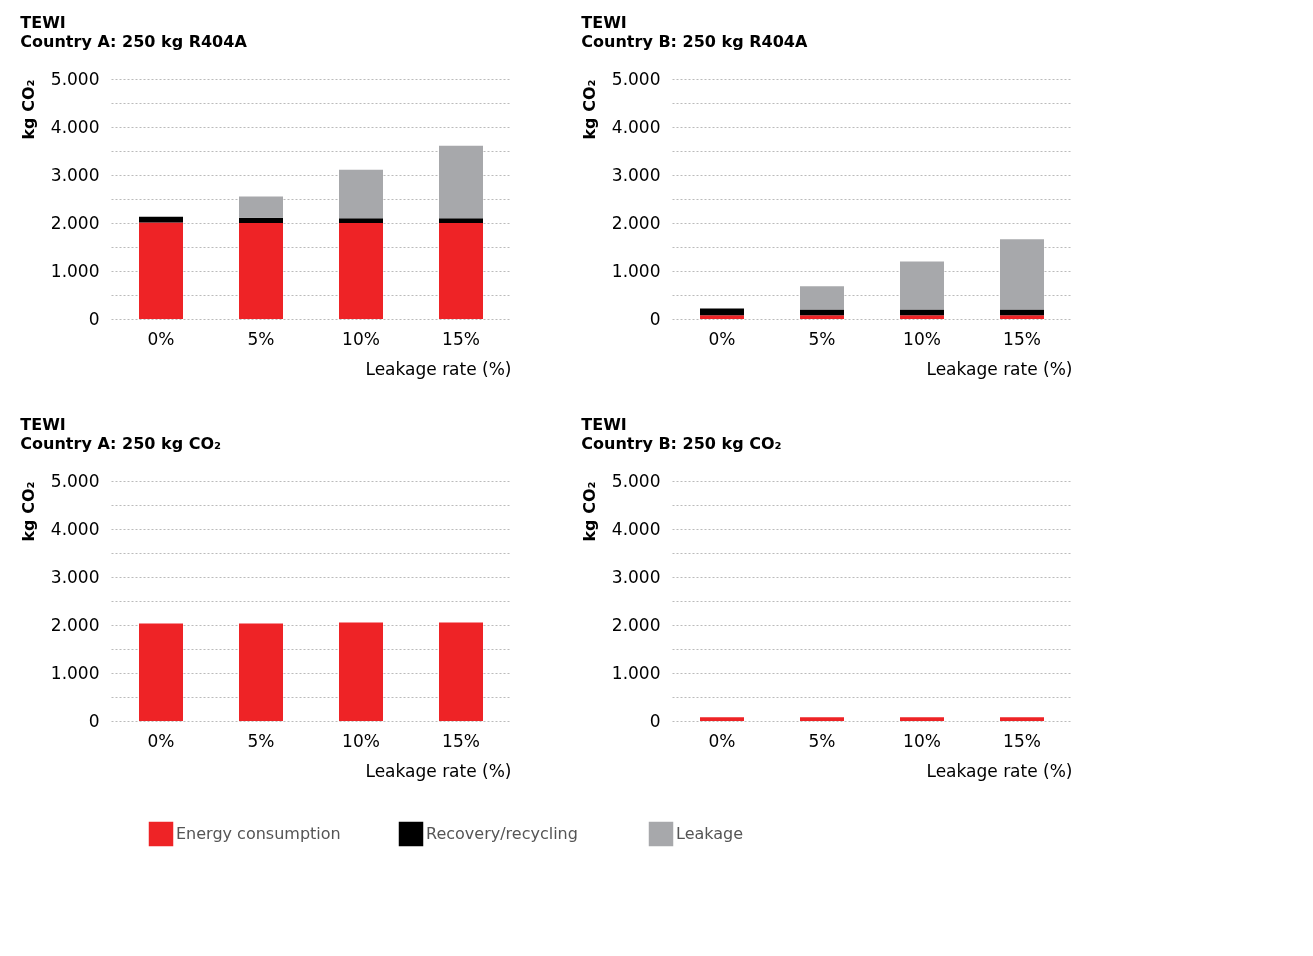 This screenshot has width=1313, height=956. I want to click on chart-subtitle: Country A: 250 kg R404A, so click(134, 41).